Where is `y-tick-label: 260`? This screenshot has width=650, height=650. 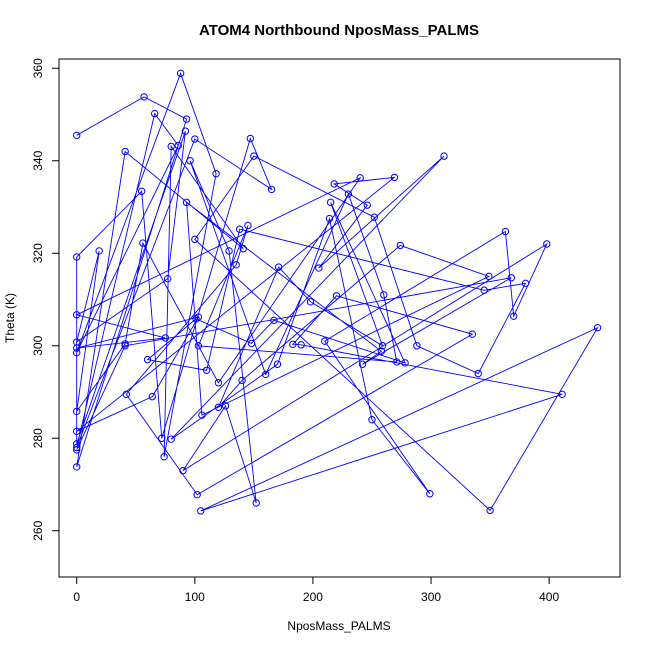 y-tick-label: 260 is located at coordinates (38, 530).